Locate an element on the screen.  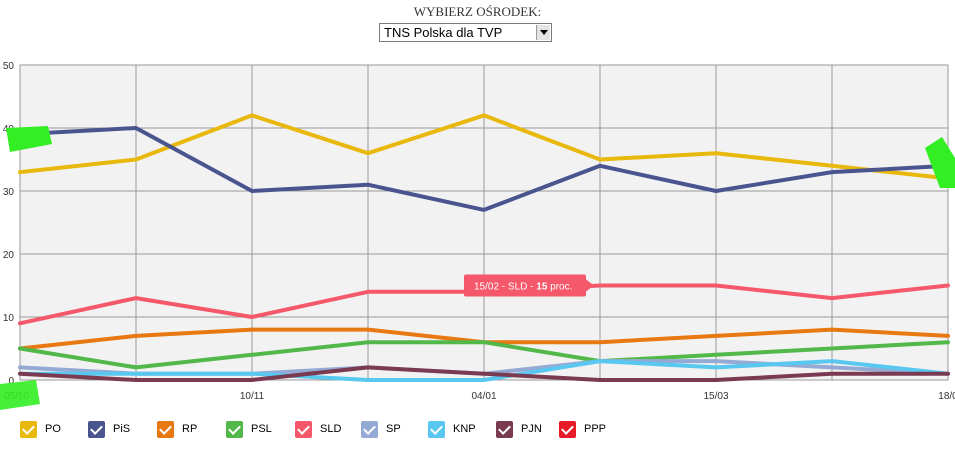
tooltip-text: 15/02 - SLD - 15 proc. is located at coordinates (523, 287).